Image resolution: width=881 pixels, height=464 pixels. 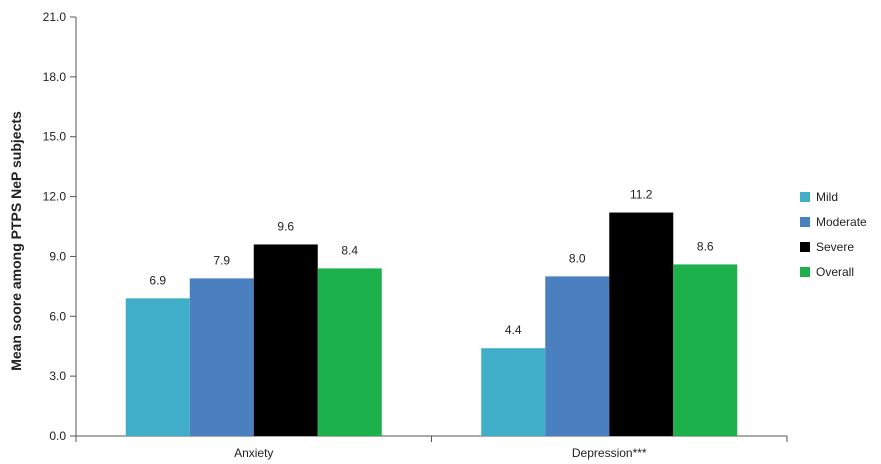 I want to click on x-category-label: Depression***, so click(x=609, y=453).